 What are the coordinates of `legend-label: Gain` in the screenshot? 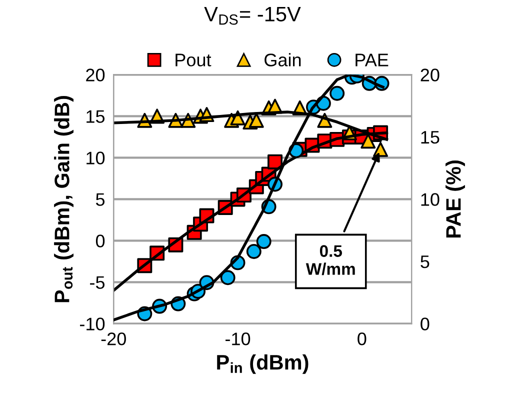 It's located at (282, 59).